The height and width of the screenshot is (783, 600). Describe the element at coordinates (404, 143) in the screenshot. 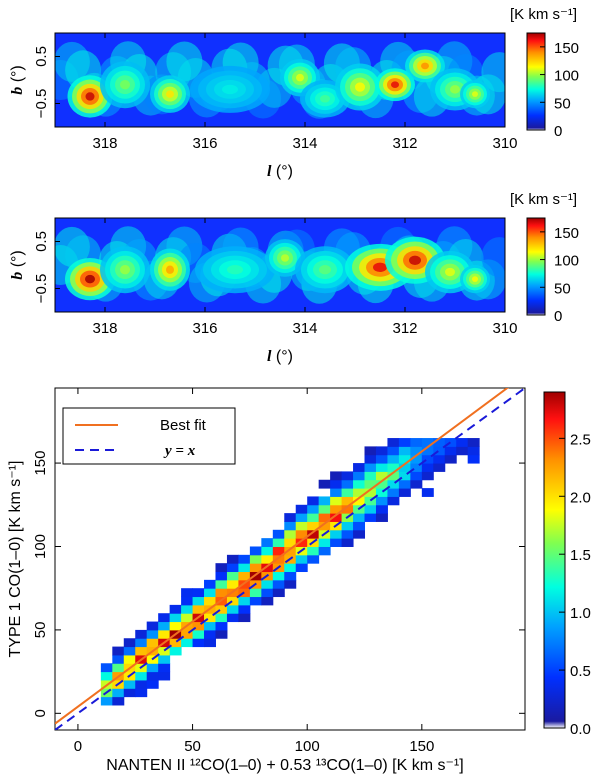

I see `x-tick-label: 312` at that location.